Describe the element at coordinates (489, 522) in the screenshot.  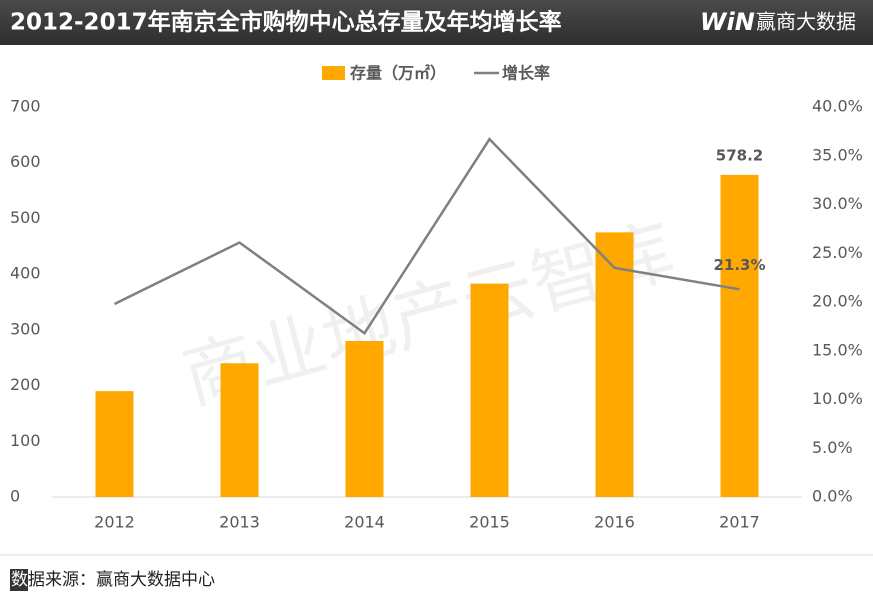
I see `x-tick-label: 2015` at that location.